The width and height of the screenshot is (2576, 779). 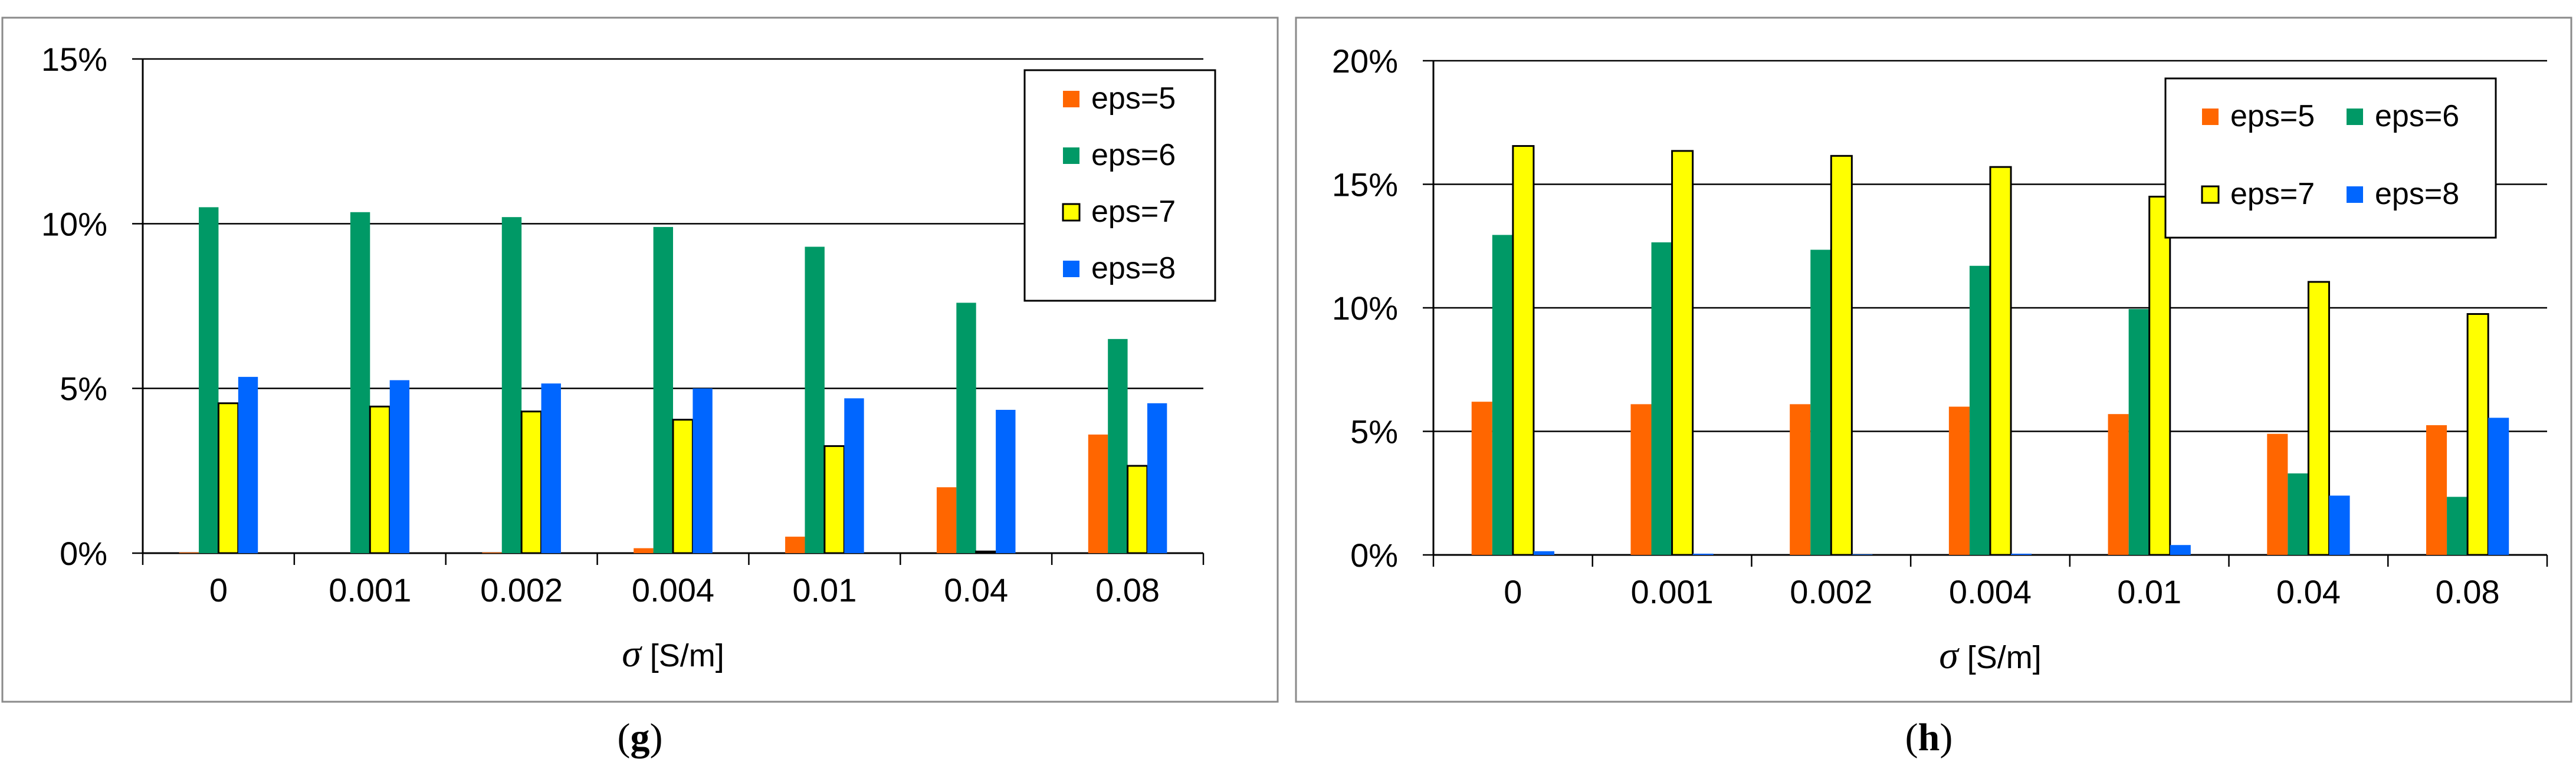 I want to click on panel-label-letter: g, so click(x=640, y=738).